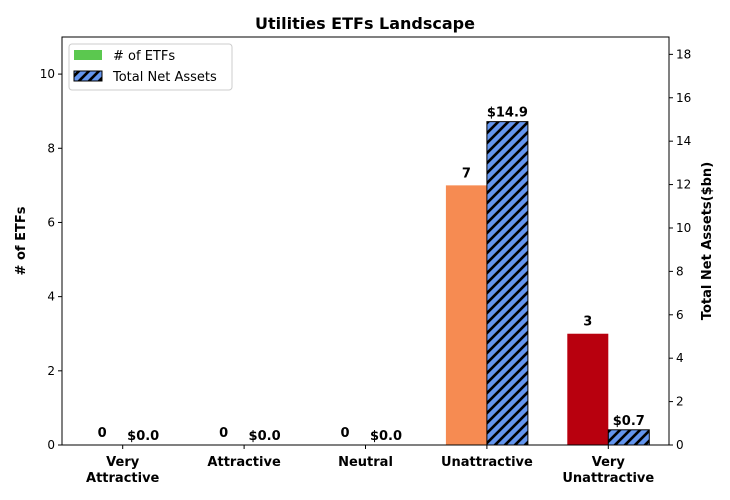  What do you see at coordinates (88, 55) in the screenshot?
I see `legend-swatch-etfs` at bounding box center [88, 55].